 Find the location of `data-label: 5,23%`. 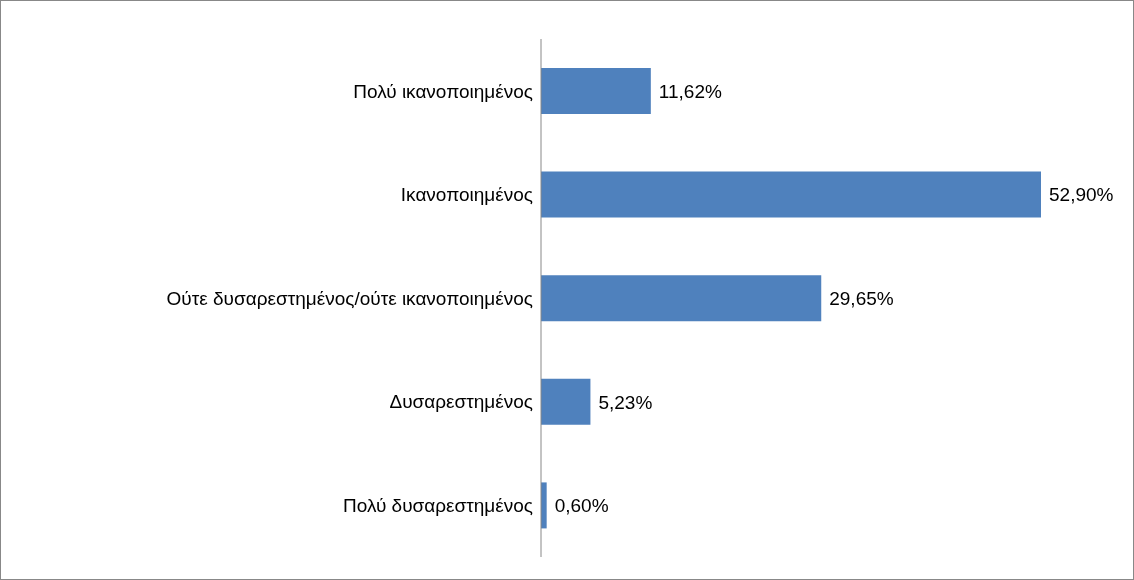

data-label: 5,23% is located at coordinates (625, 402).